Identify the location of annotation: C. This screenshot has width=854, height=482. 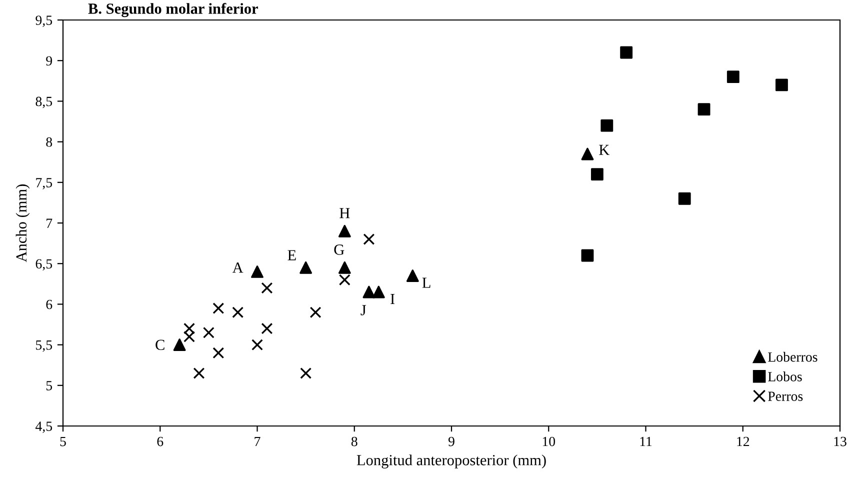
(160, 345).